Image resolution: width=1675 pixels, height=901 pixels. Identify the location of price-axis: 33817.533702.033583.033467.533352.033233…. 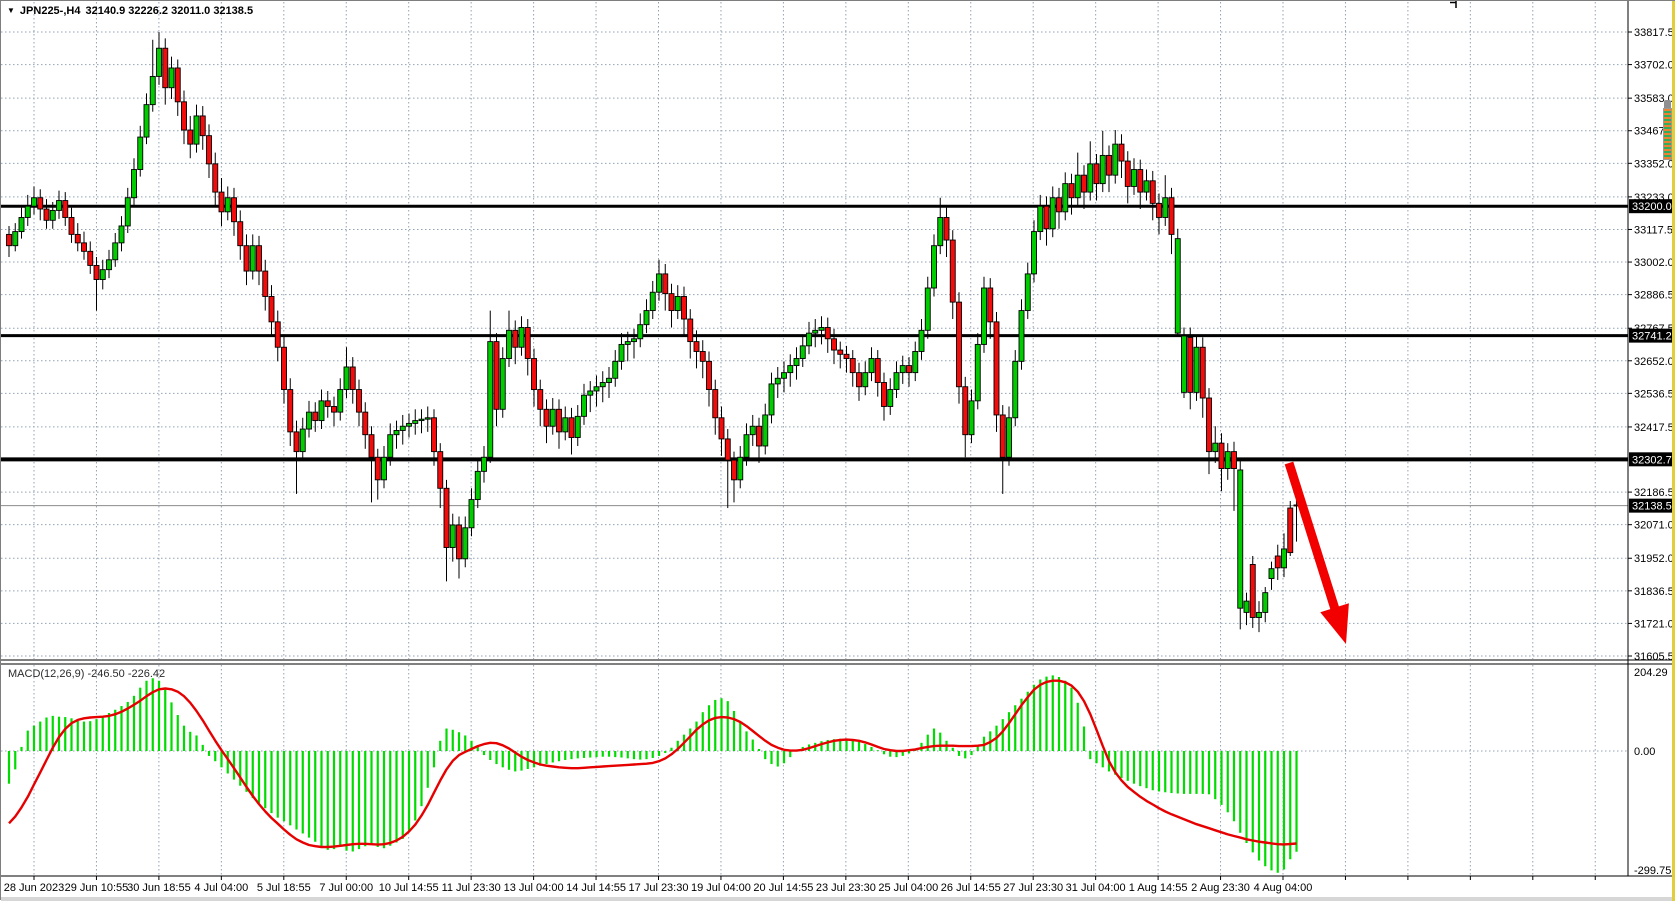
(1651, 345).